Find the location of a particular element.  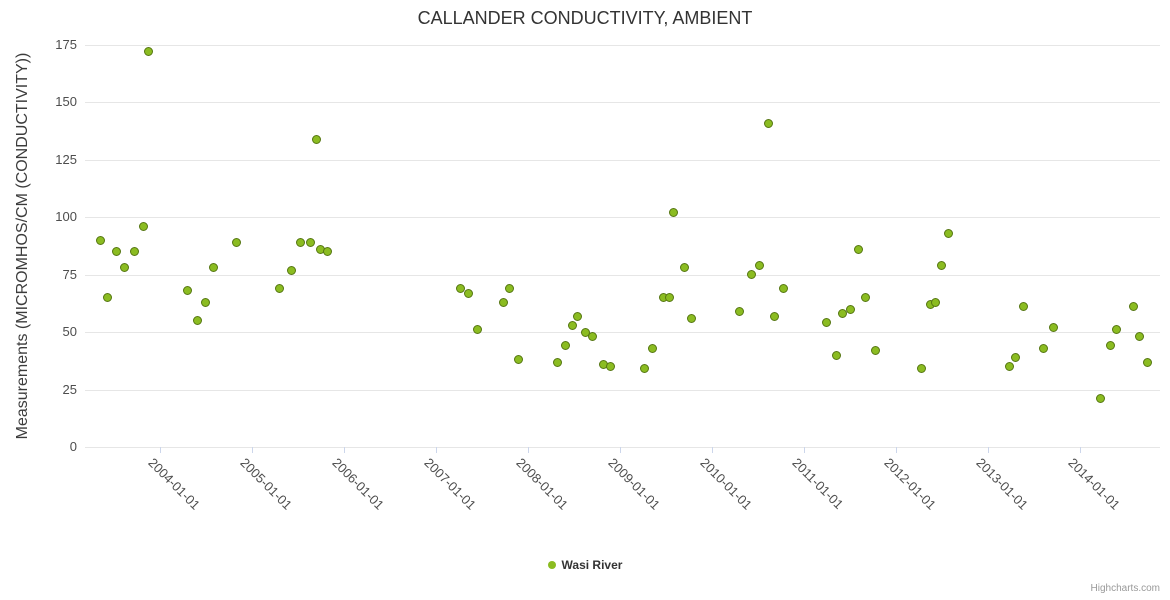

x-axis-tick-label: 2014-01-01 is located at coordinates (1094, 484).